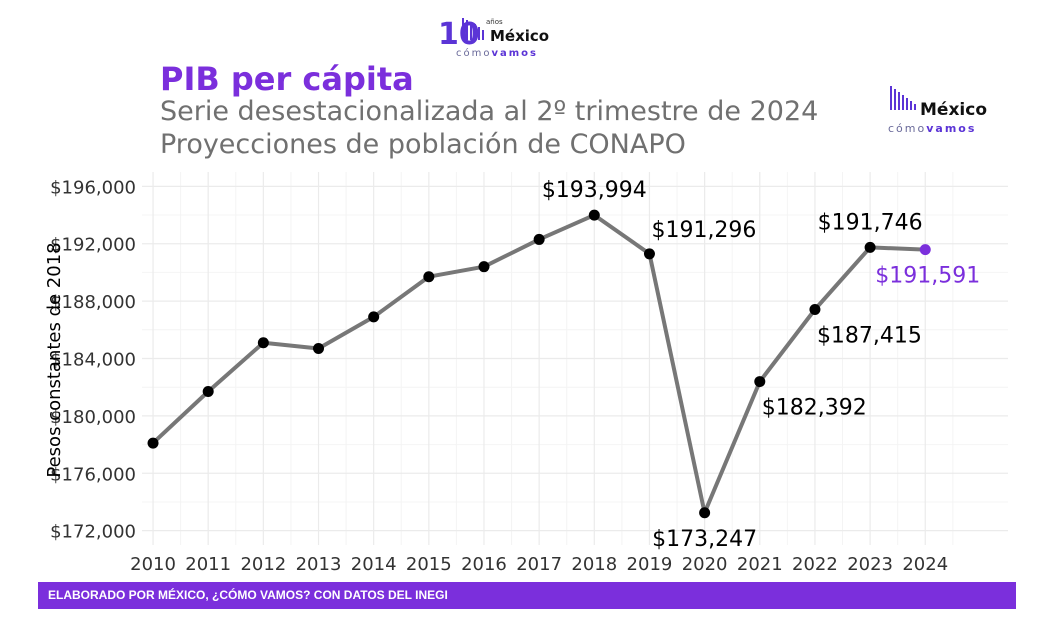 The width and height of the screenshot is (1055, 638). I want to click on logo-right-bars-icon, so click(903, 98).